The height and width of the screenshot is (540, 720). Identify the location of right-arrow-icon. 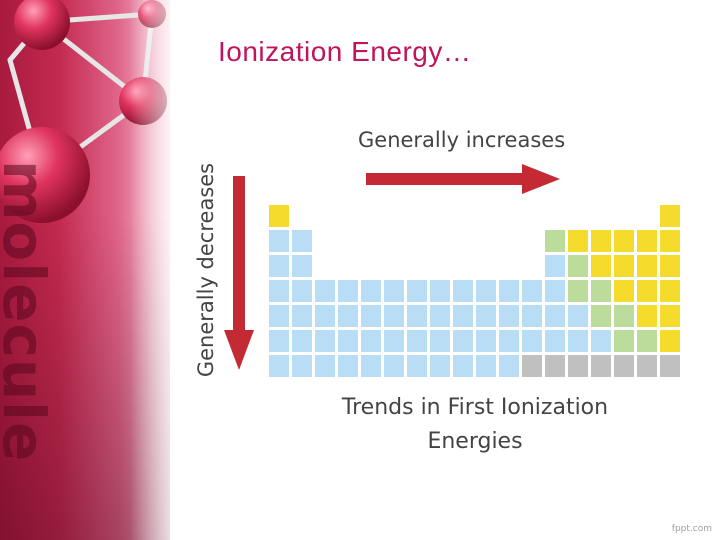
(463, 179).